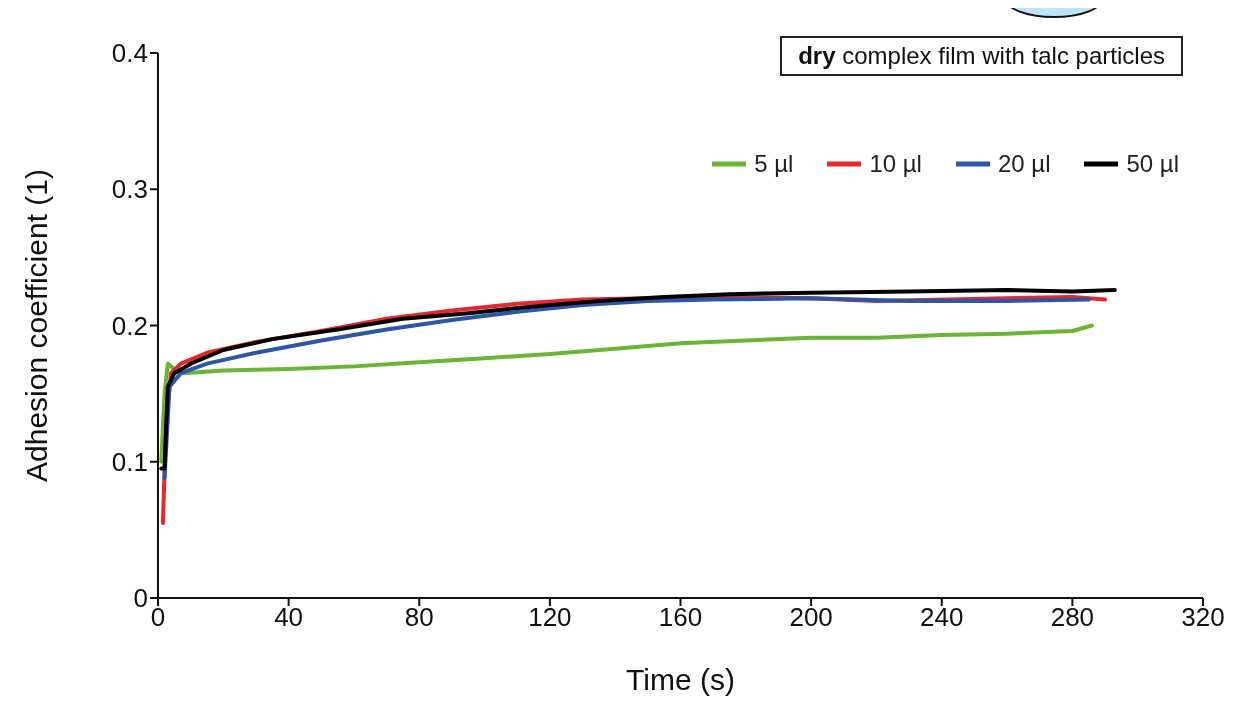  I want to click on x-tick-label: 160, so click(680, 617).